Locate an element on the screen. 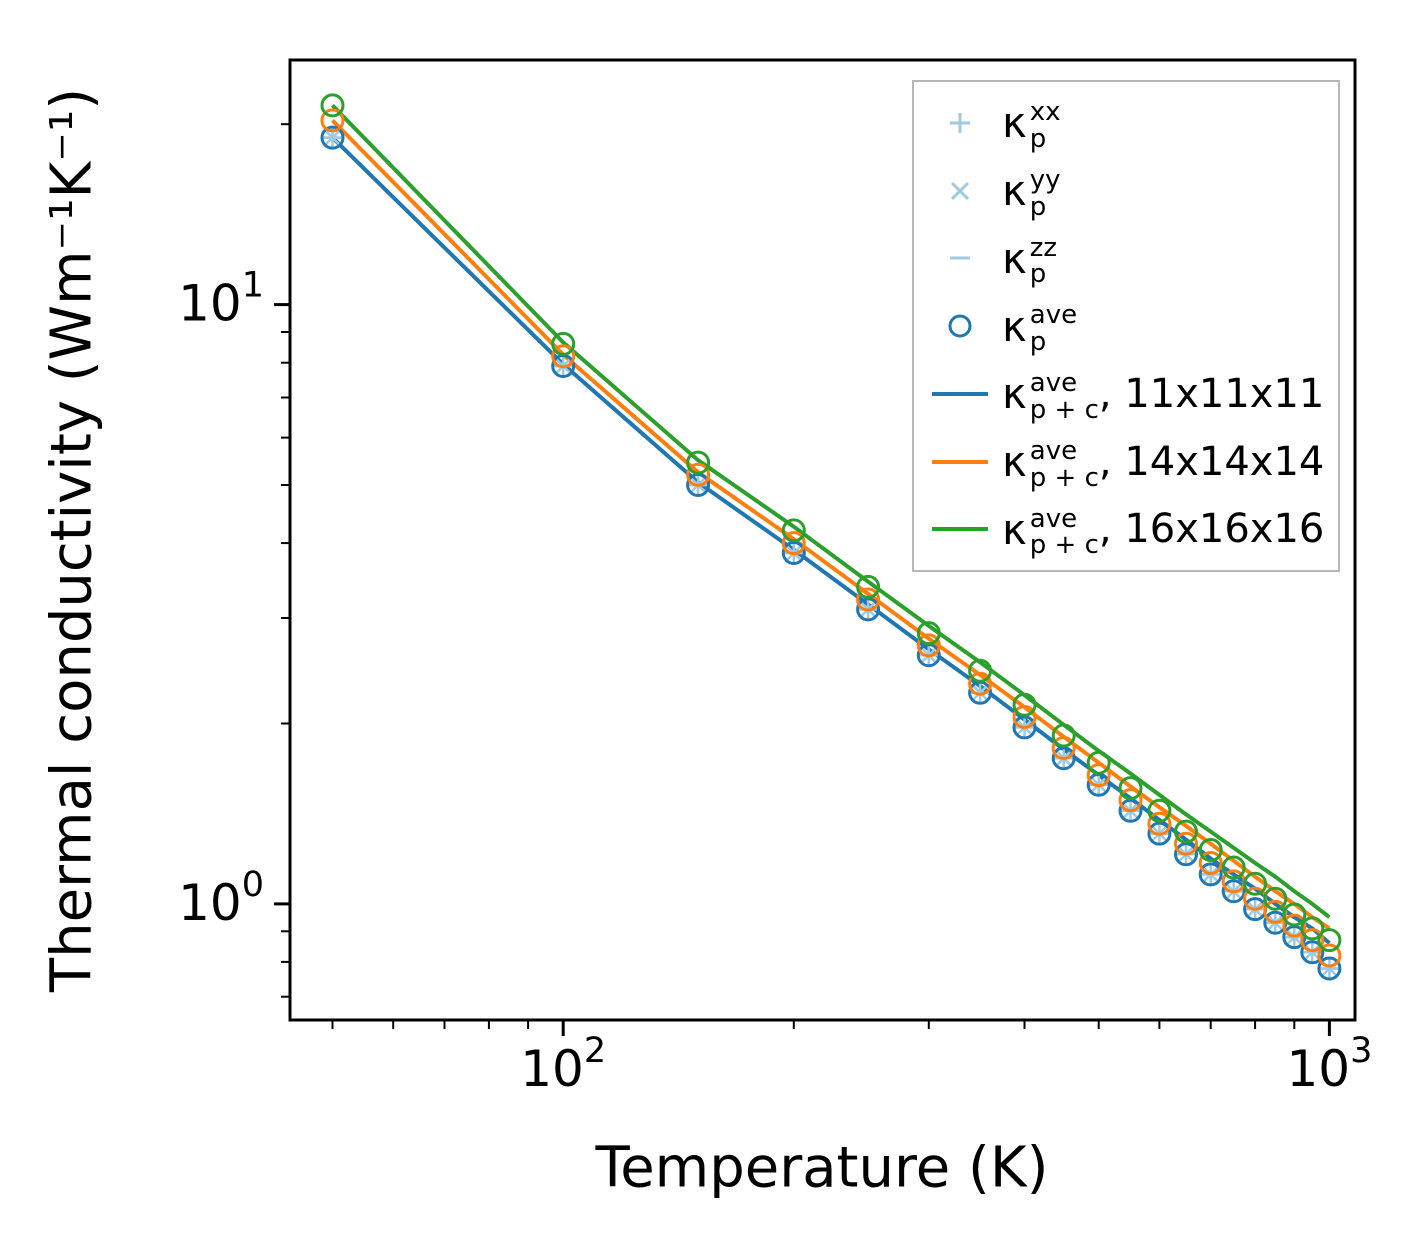  dash-marker-icon is located at coordinates (960, 258).